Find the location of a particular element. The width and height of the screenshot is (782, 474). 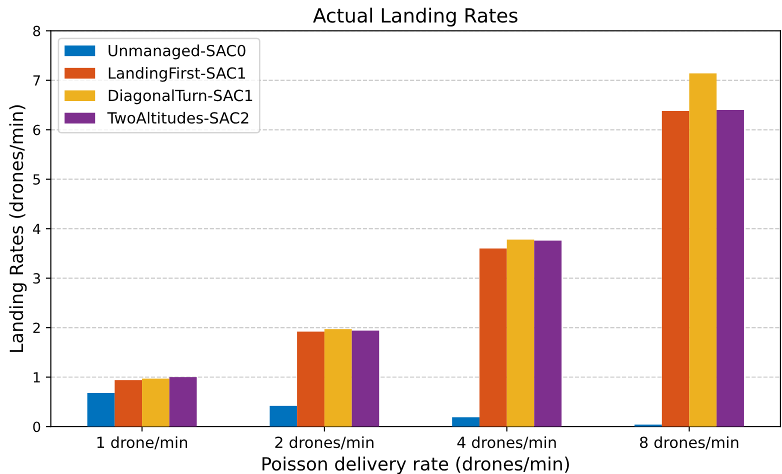

x-tick-label: 2 drones/min is located at coordinates (324, 443).